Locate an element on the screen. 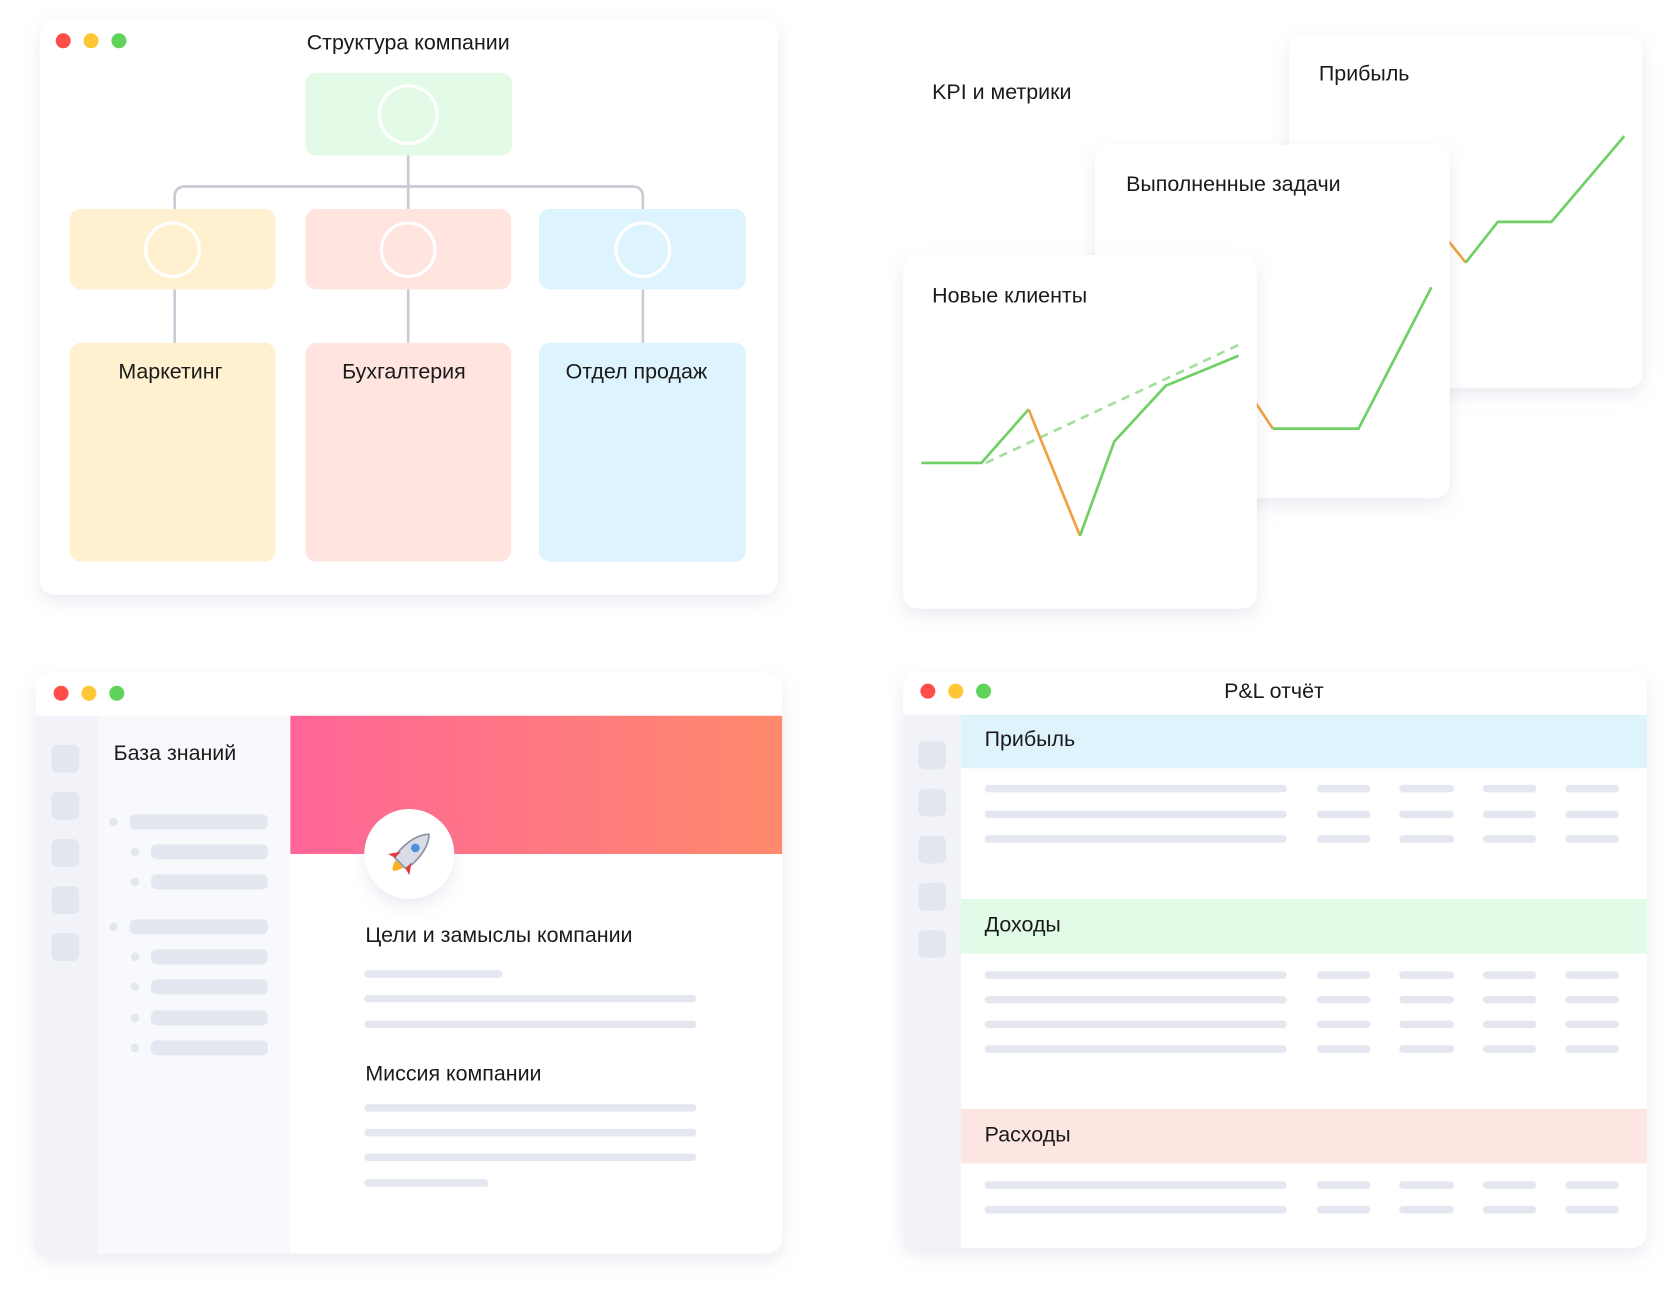  department: Отдел продаж is located at coordinates (637, 372).